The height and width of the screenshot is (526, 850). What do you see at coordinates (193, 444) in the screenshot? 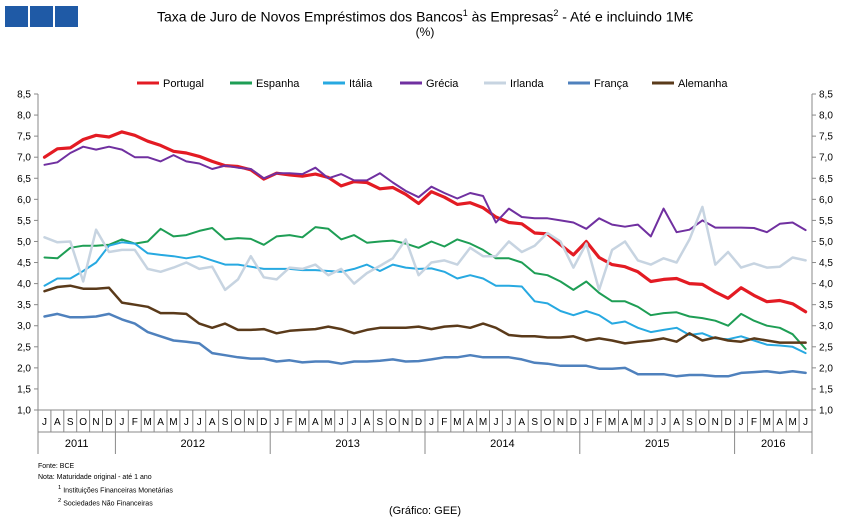
I see `year-label: 2012` at bounding box center [193, 444].